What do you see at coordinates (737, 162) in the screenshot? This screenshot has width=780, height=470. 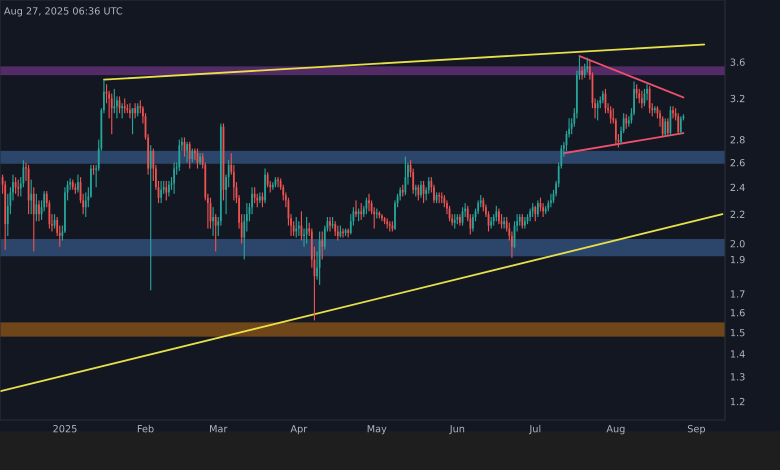 I see `y-tick-label: 2.6` at bounding box center [737, 162].